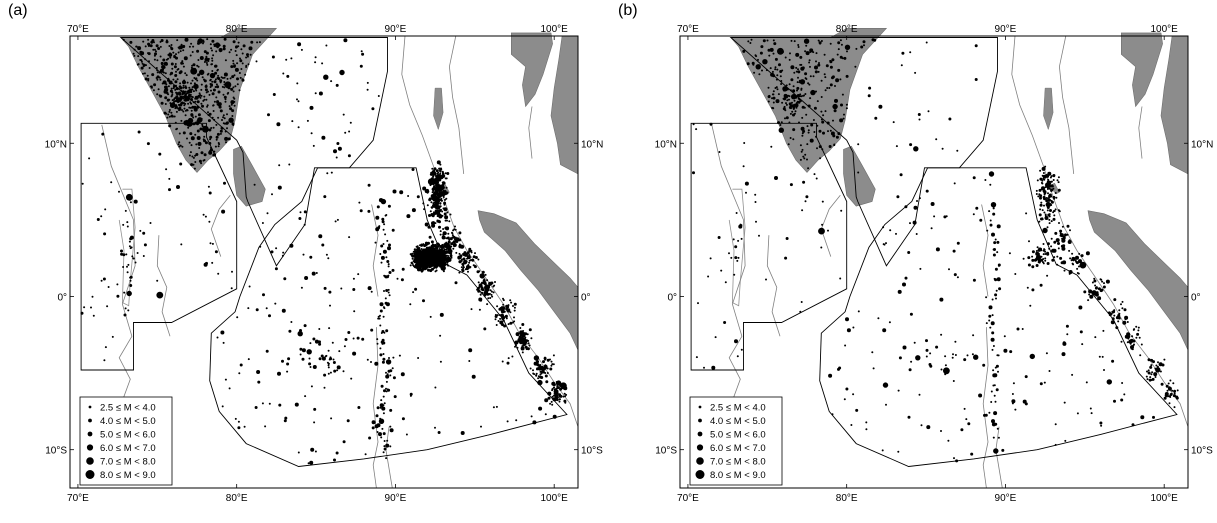  Describe the element at coordinates (1165, 29) in the screenshot. I see `lon-tick-label-top: 100°E` at that location.